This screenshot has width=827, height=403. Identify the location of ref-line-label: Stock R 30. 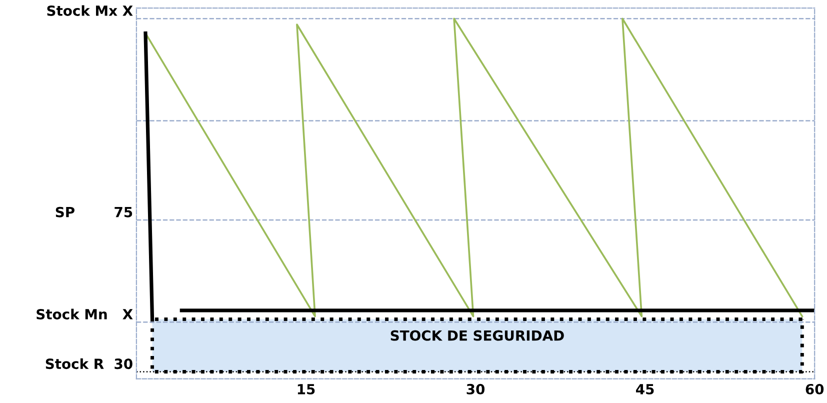
(89, 364).